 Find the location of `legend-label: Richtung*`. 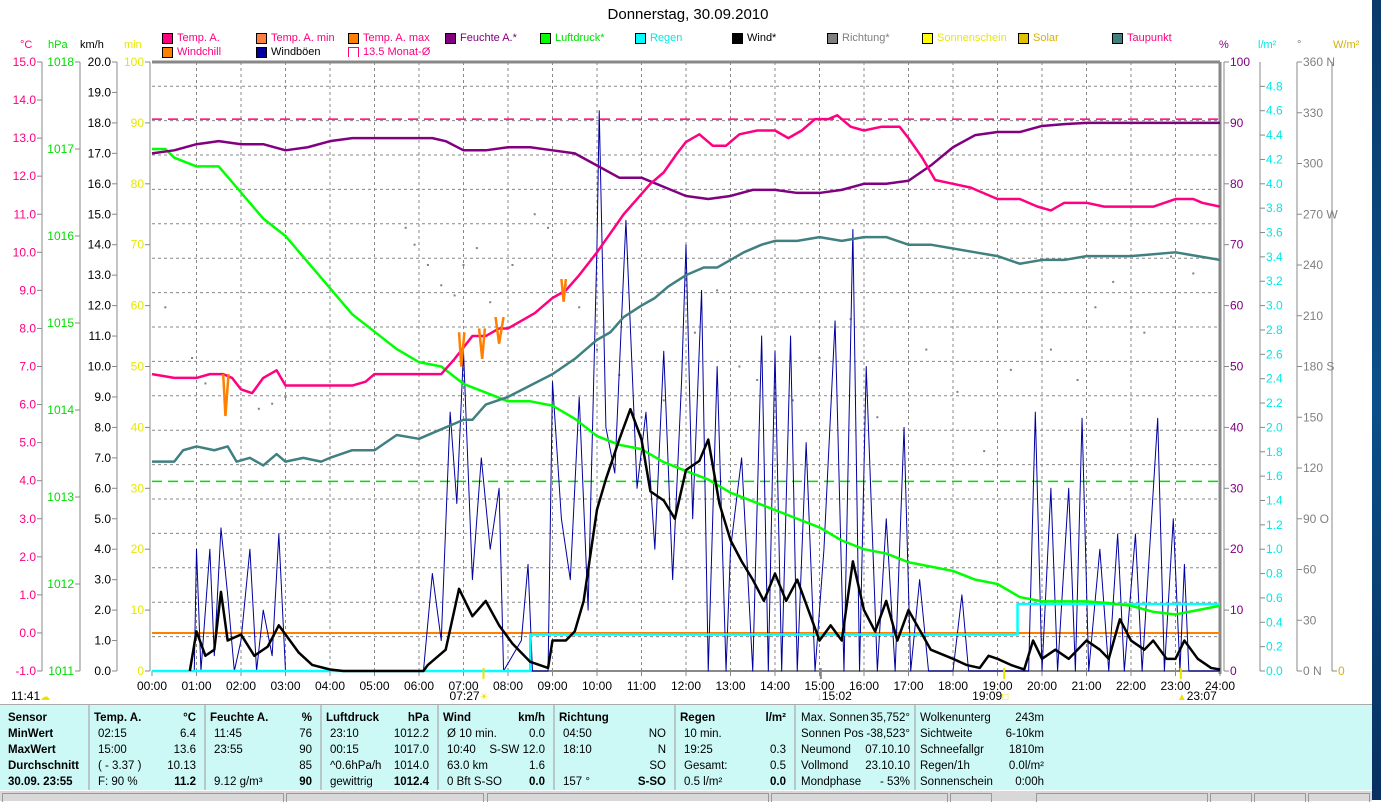

legend-label: Richtung* is located at coordinates (866, 38).